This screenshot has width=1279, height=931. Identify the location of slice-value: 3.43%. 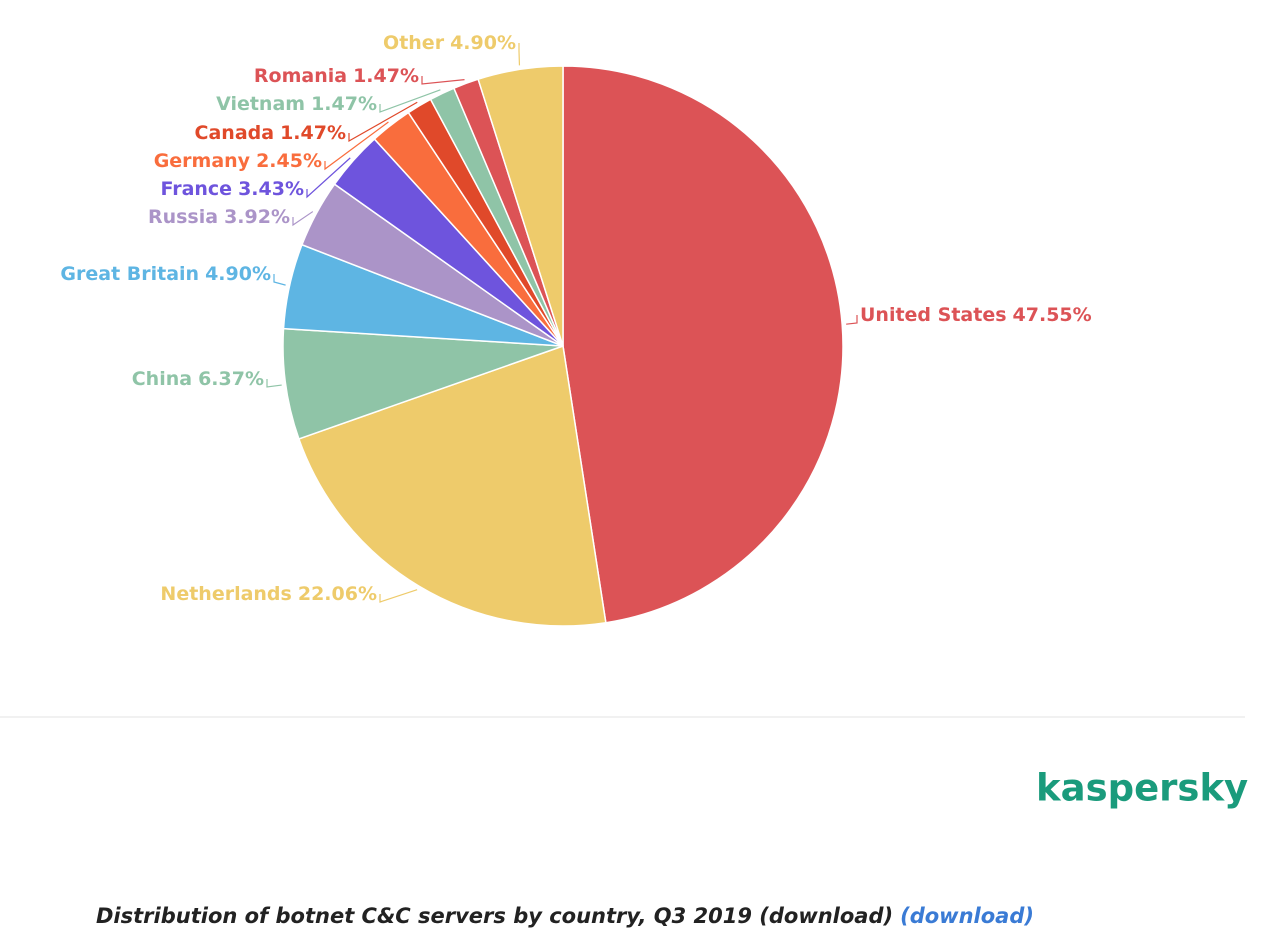
(271, 189).